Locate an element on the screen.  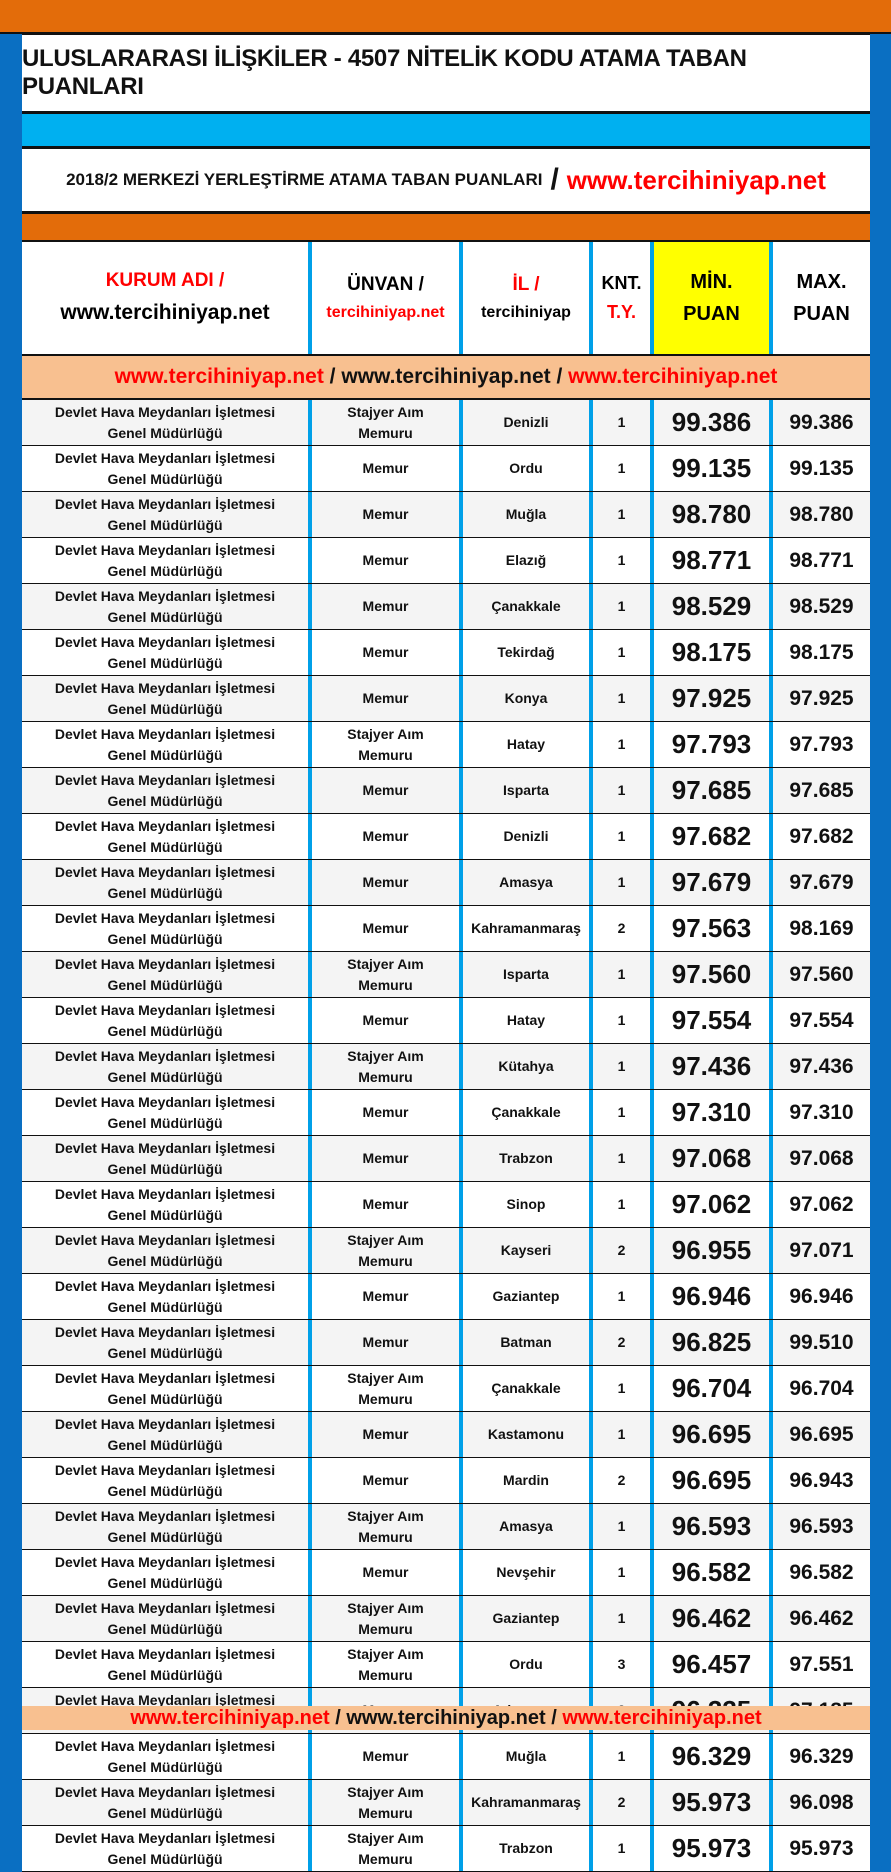
il-text: Kahramanmaraş is located at coordinates (526, 928).